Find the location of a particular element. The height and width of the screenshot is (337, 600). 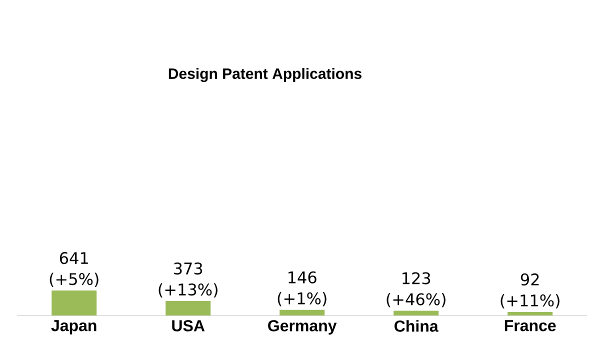

x-tick-label: France is located at coordinates (530, 326).